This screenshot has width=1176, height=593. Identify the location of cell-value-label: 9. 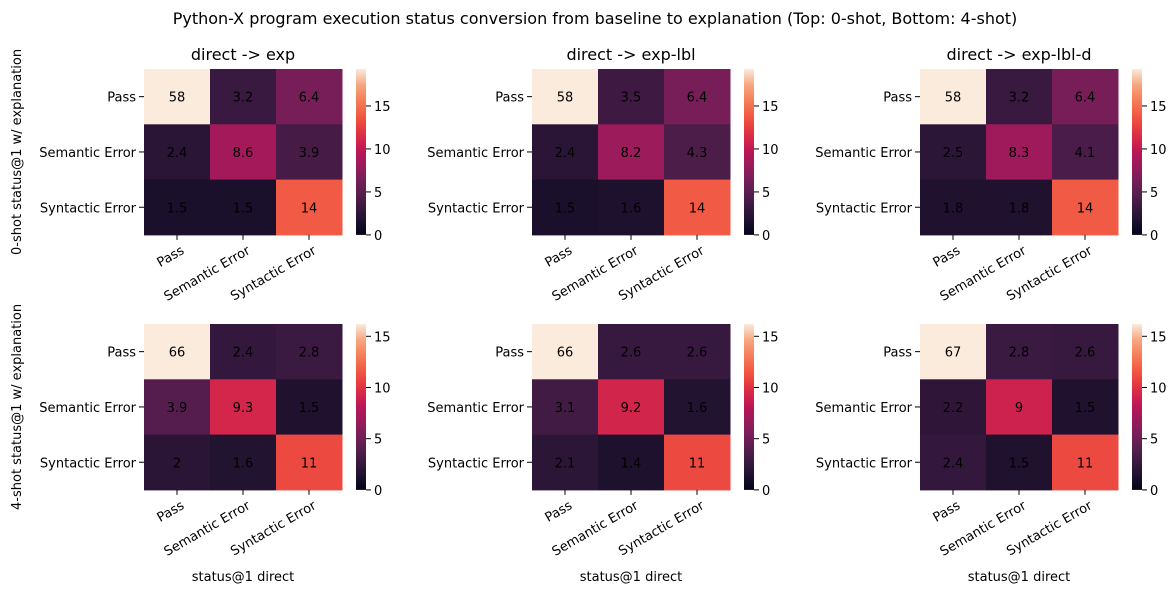
(1019, 408).